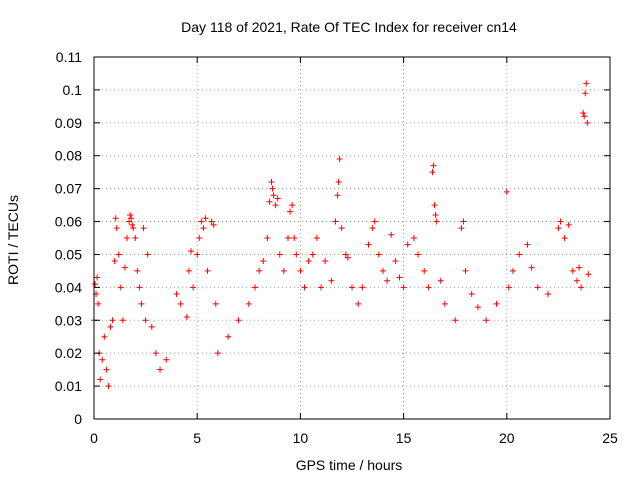 This screenshot has width=640, height=480. I want to click on x-tick-label: 0, so click(94, 438).